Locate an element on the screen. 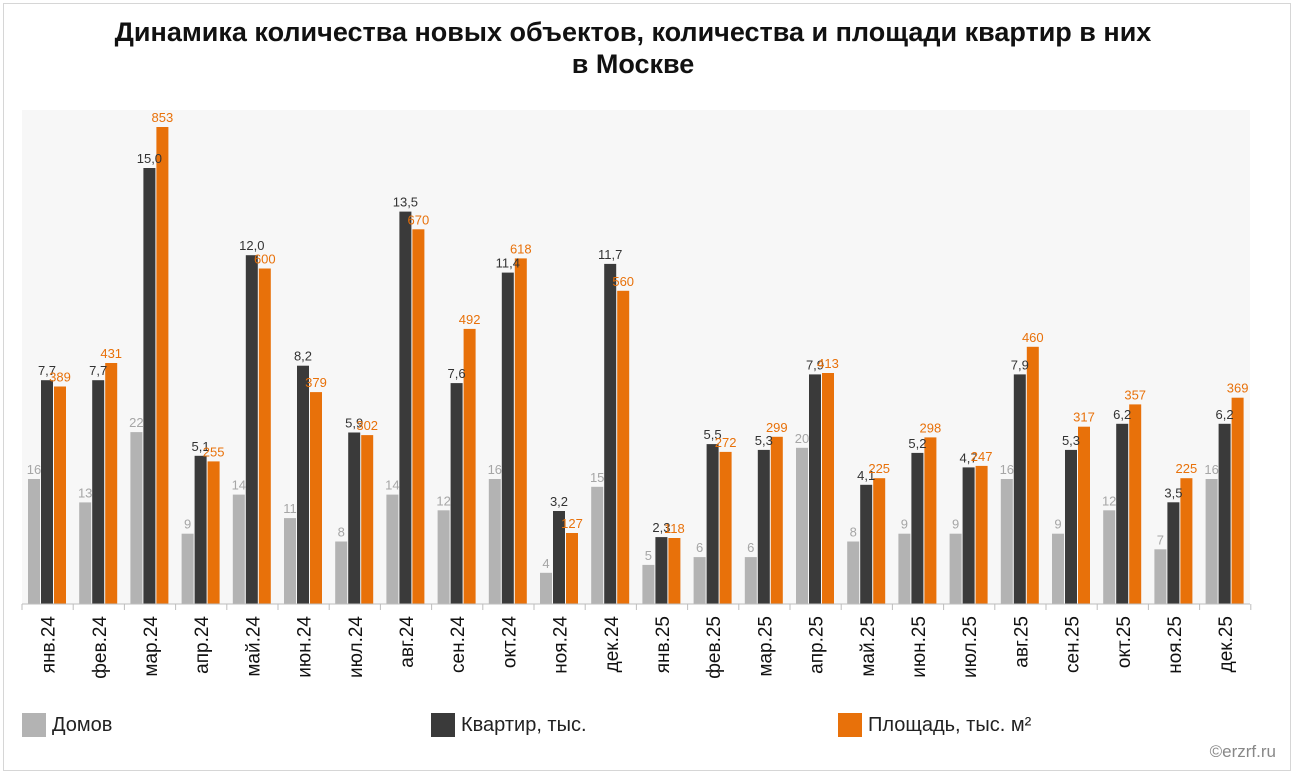 This screenshot has width=1296, height=776. value-label-area-3: 255 is located at coordinates (214, 451).